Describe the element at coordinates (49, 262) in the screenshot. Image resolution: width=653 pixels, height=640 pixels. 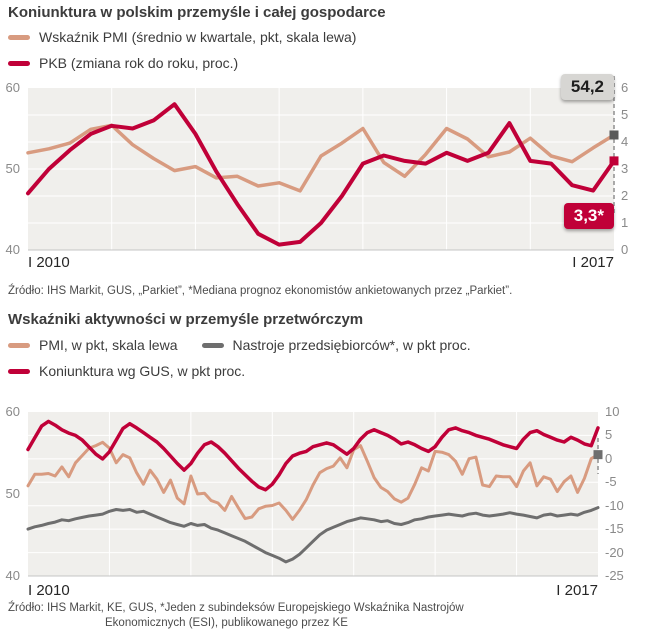
I see `chart1-x-start-label: I 2010` at that location.